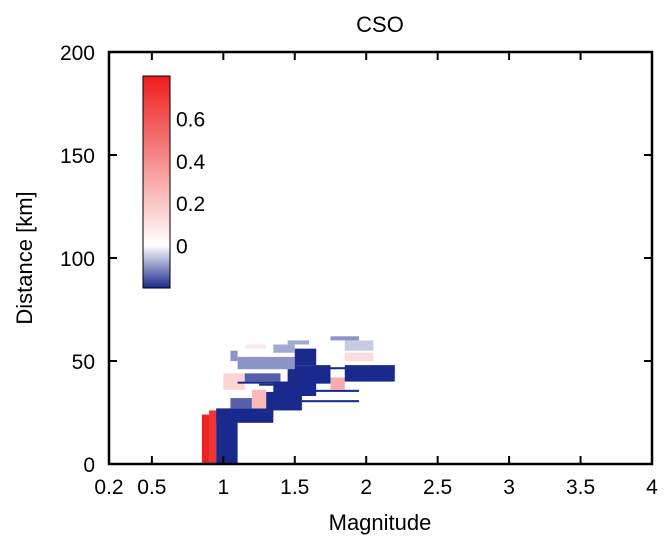 Image resolution: width=664 pixels, height=545 pixels. What do you see at coordinates (366, 487) in the screenshot?
I see `x-tick-label: 2` at bounding box center [366, 487].